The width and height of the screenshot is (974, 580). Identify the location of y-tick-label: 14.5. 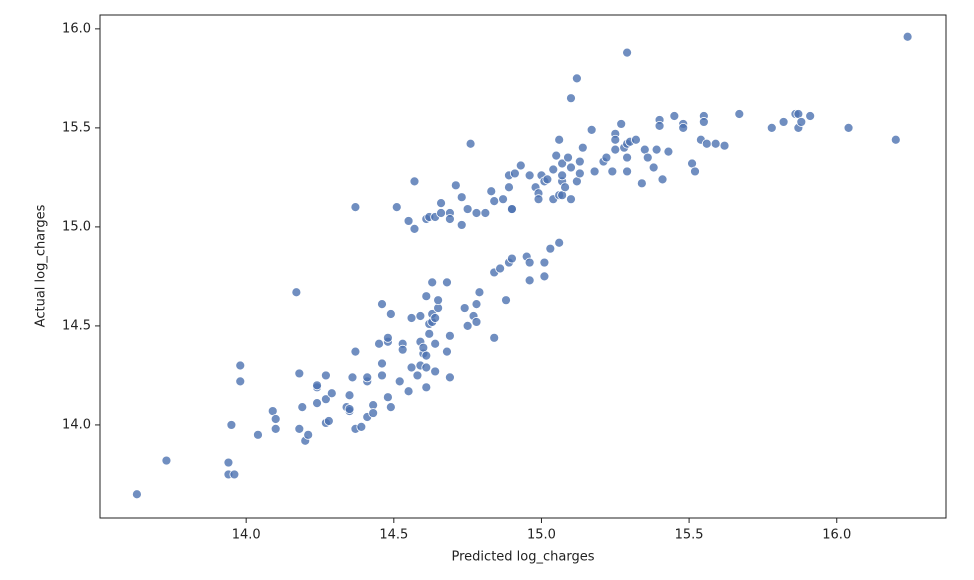
(76, 325).